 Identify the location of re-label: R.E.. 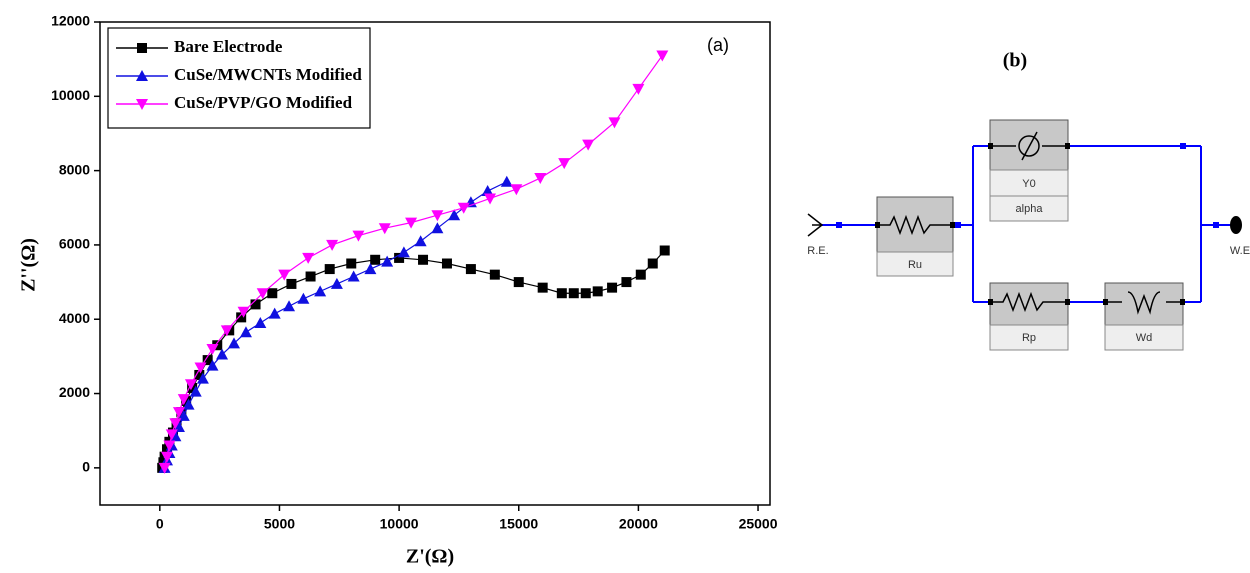
(817, 251).